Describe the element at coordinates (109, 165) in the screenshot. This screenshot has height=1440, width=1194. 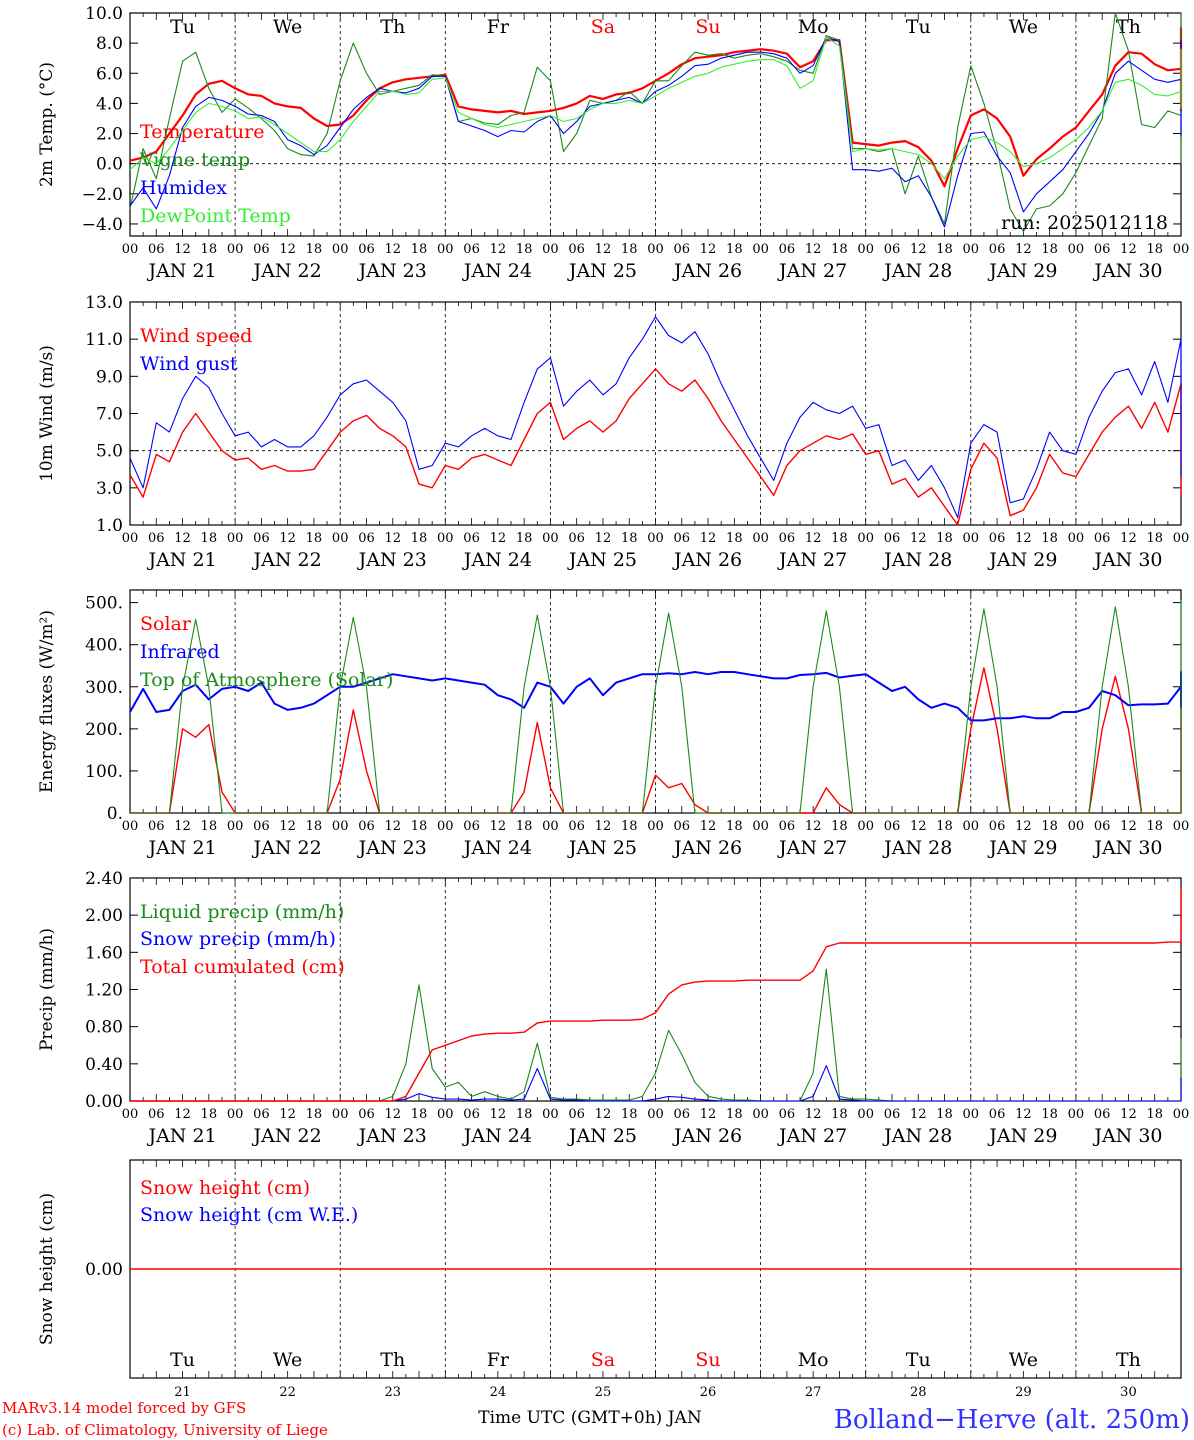
I see `y-tick-label: 0.0` at that location.